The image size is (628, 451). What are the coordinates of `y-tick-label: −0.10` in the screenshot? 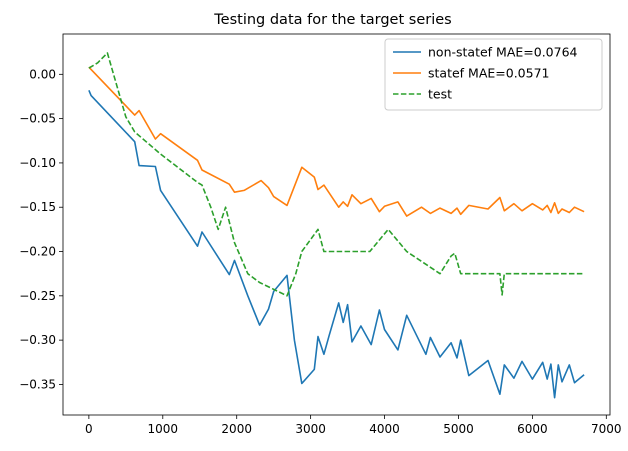 It's located at (37, 163).